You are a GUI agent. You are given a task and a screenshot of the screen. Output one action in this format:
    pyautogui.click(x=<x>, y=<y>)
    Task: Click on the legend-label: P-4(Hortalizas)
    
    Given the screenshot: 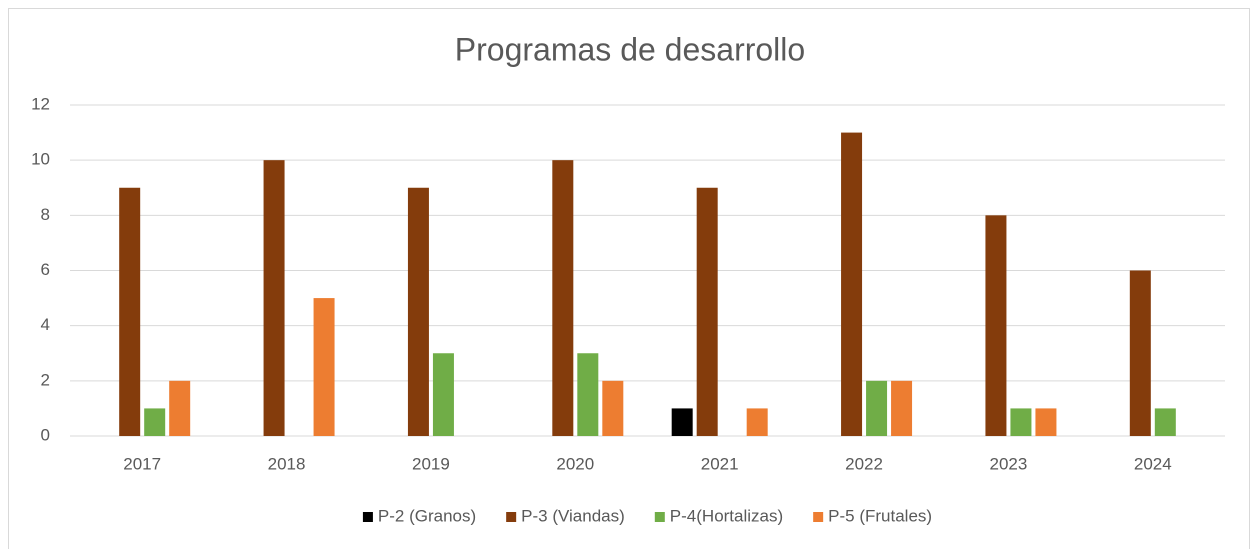 What is the action you would take?
    pyautogui.click(x=726, y=515)
    